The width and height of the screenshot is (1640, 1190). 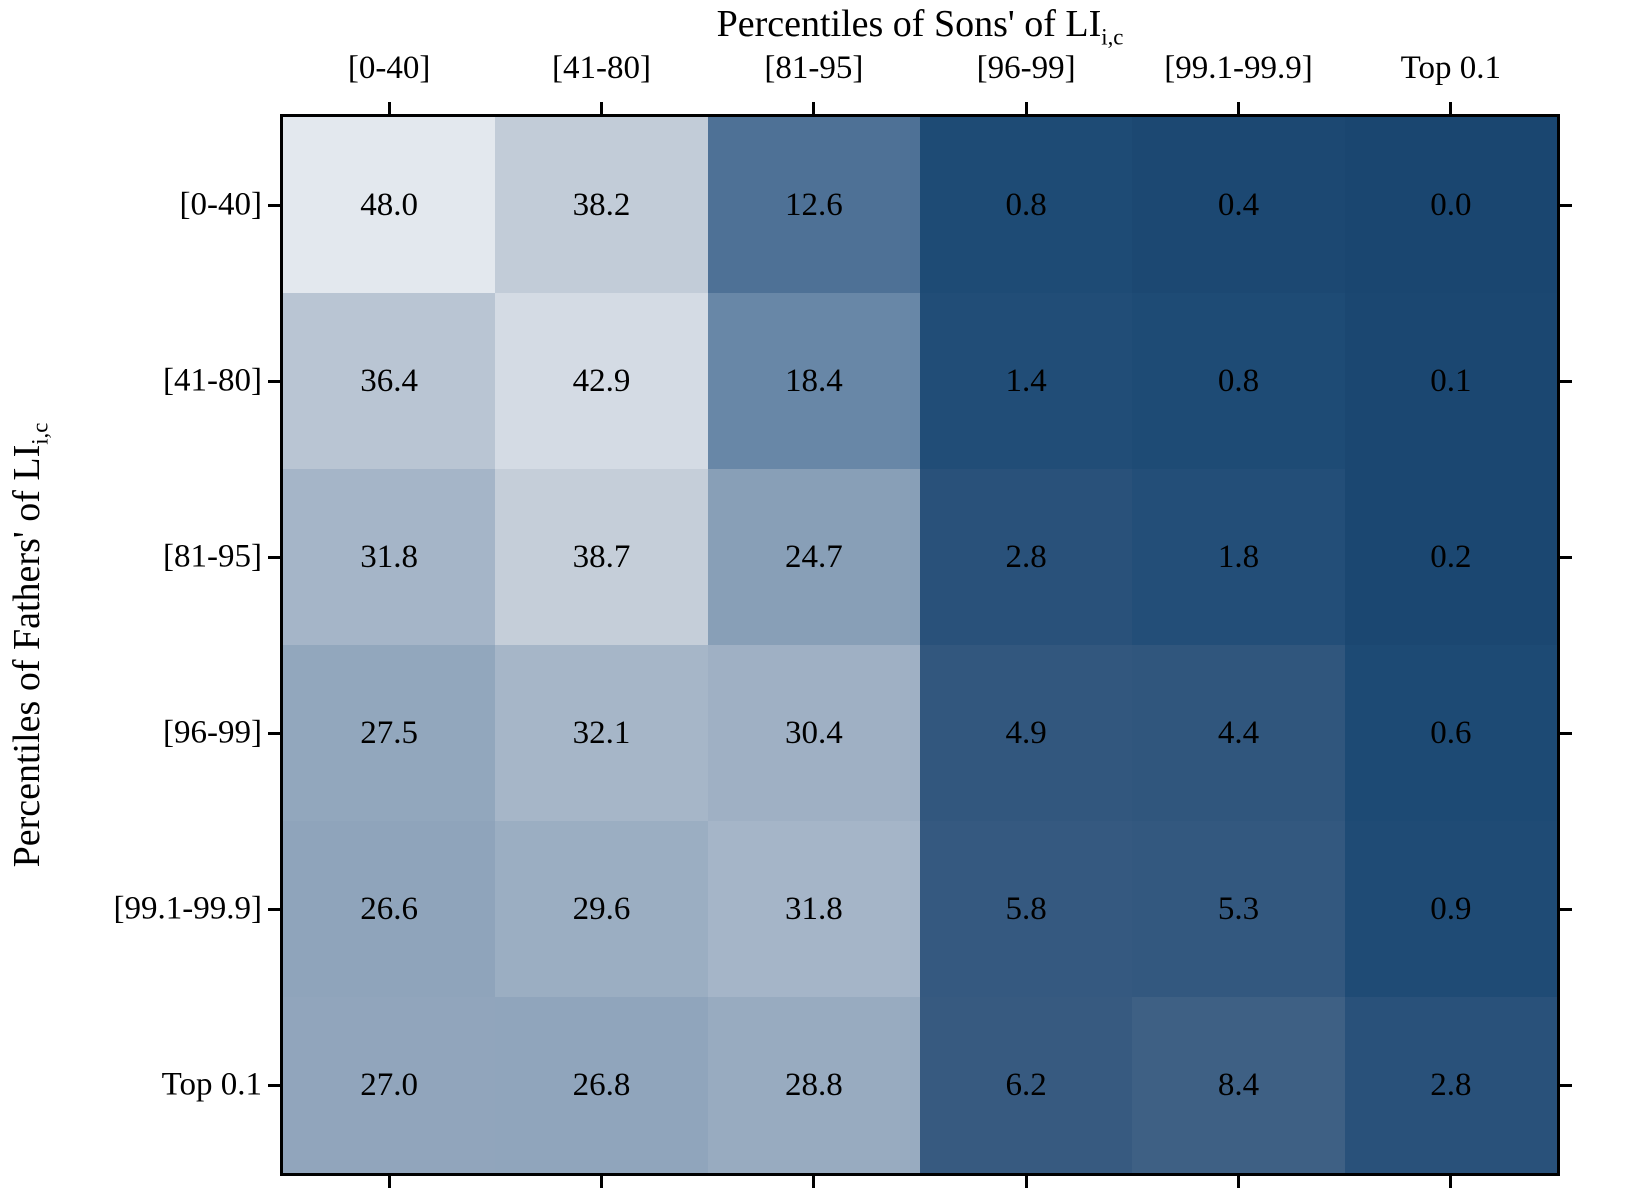 What do you see at coordinates (909, 24) in the screenshot?
I see `x-axis-title-text: Percentiles of Sons' of LI` at bounding box center [909, 24].